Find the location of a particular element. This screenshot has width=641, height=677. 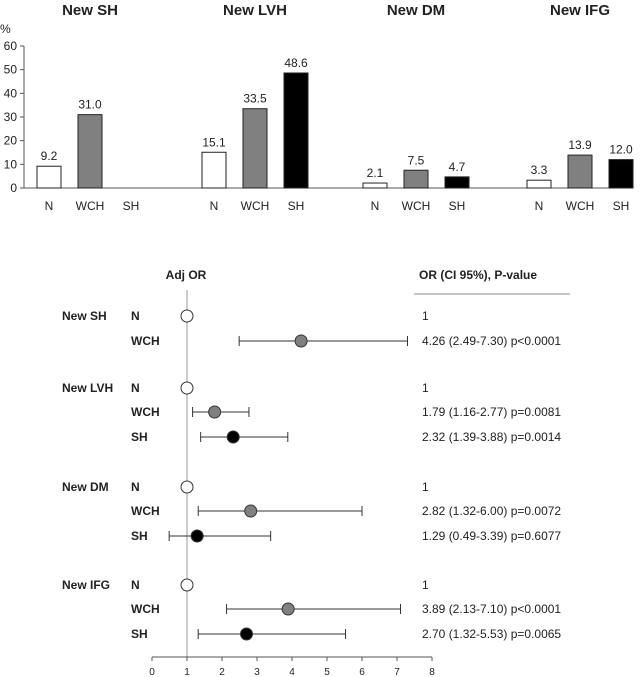

bar-value-label: 9.2 is located at coordinates (49, 156).